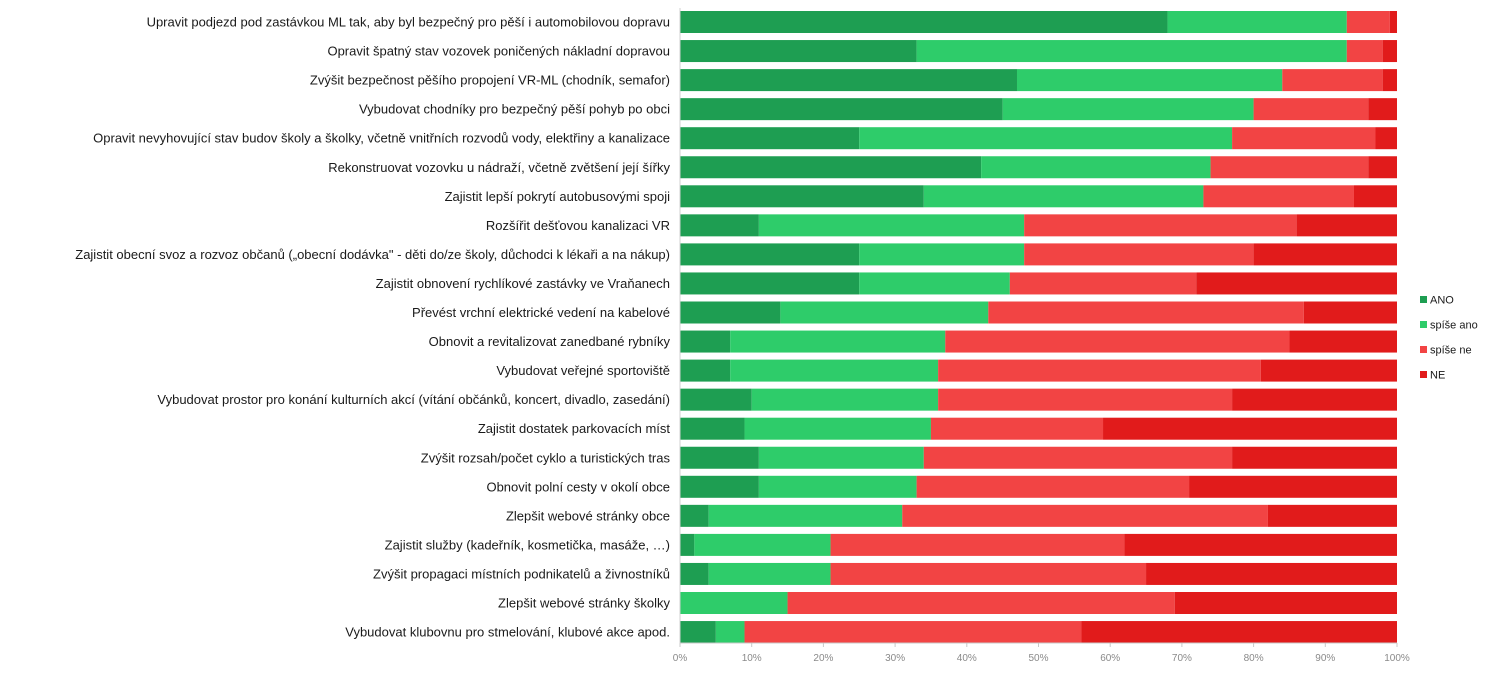 This screenshot has height=675, width=1499. What do you see at coordinates (1254, 658) in the screenshot?
I see `x-tick-label: 80%` at bounding box center [1254, 658].